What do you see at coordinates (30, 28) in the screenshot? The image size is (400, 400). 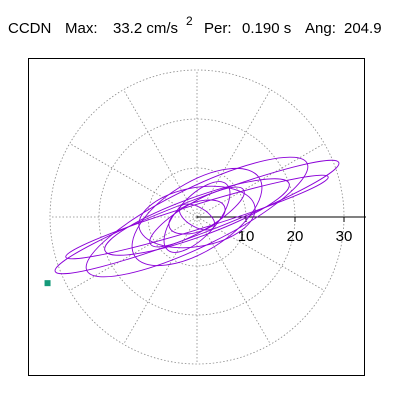 I see `station-code: CCDN` at bounding box center [30, 28].